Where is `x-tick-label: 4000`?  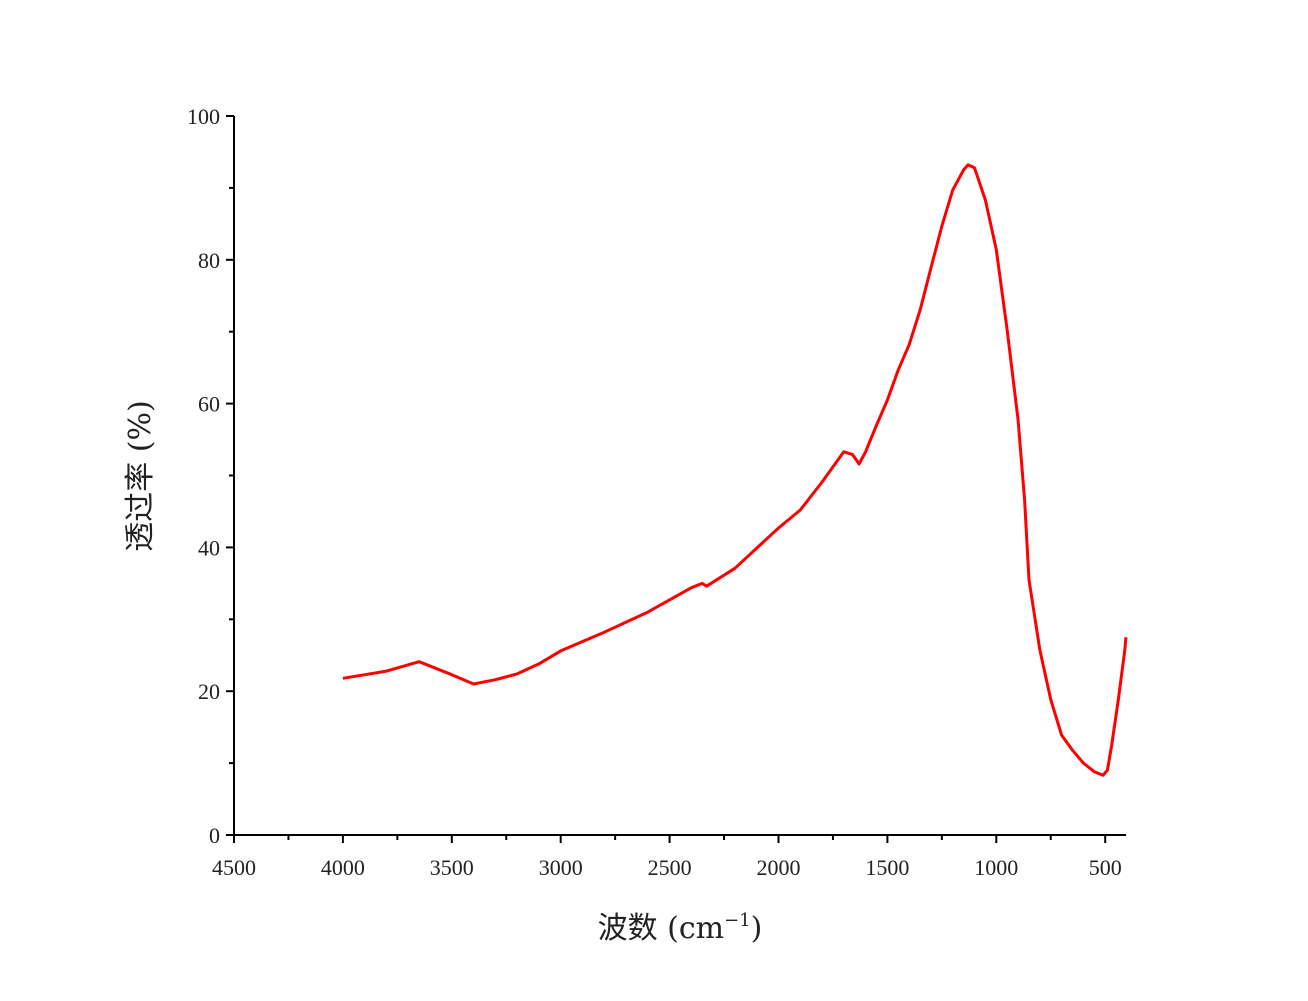
x-tick-label: 4000 is located at coordinates (343, 867).